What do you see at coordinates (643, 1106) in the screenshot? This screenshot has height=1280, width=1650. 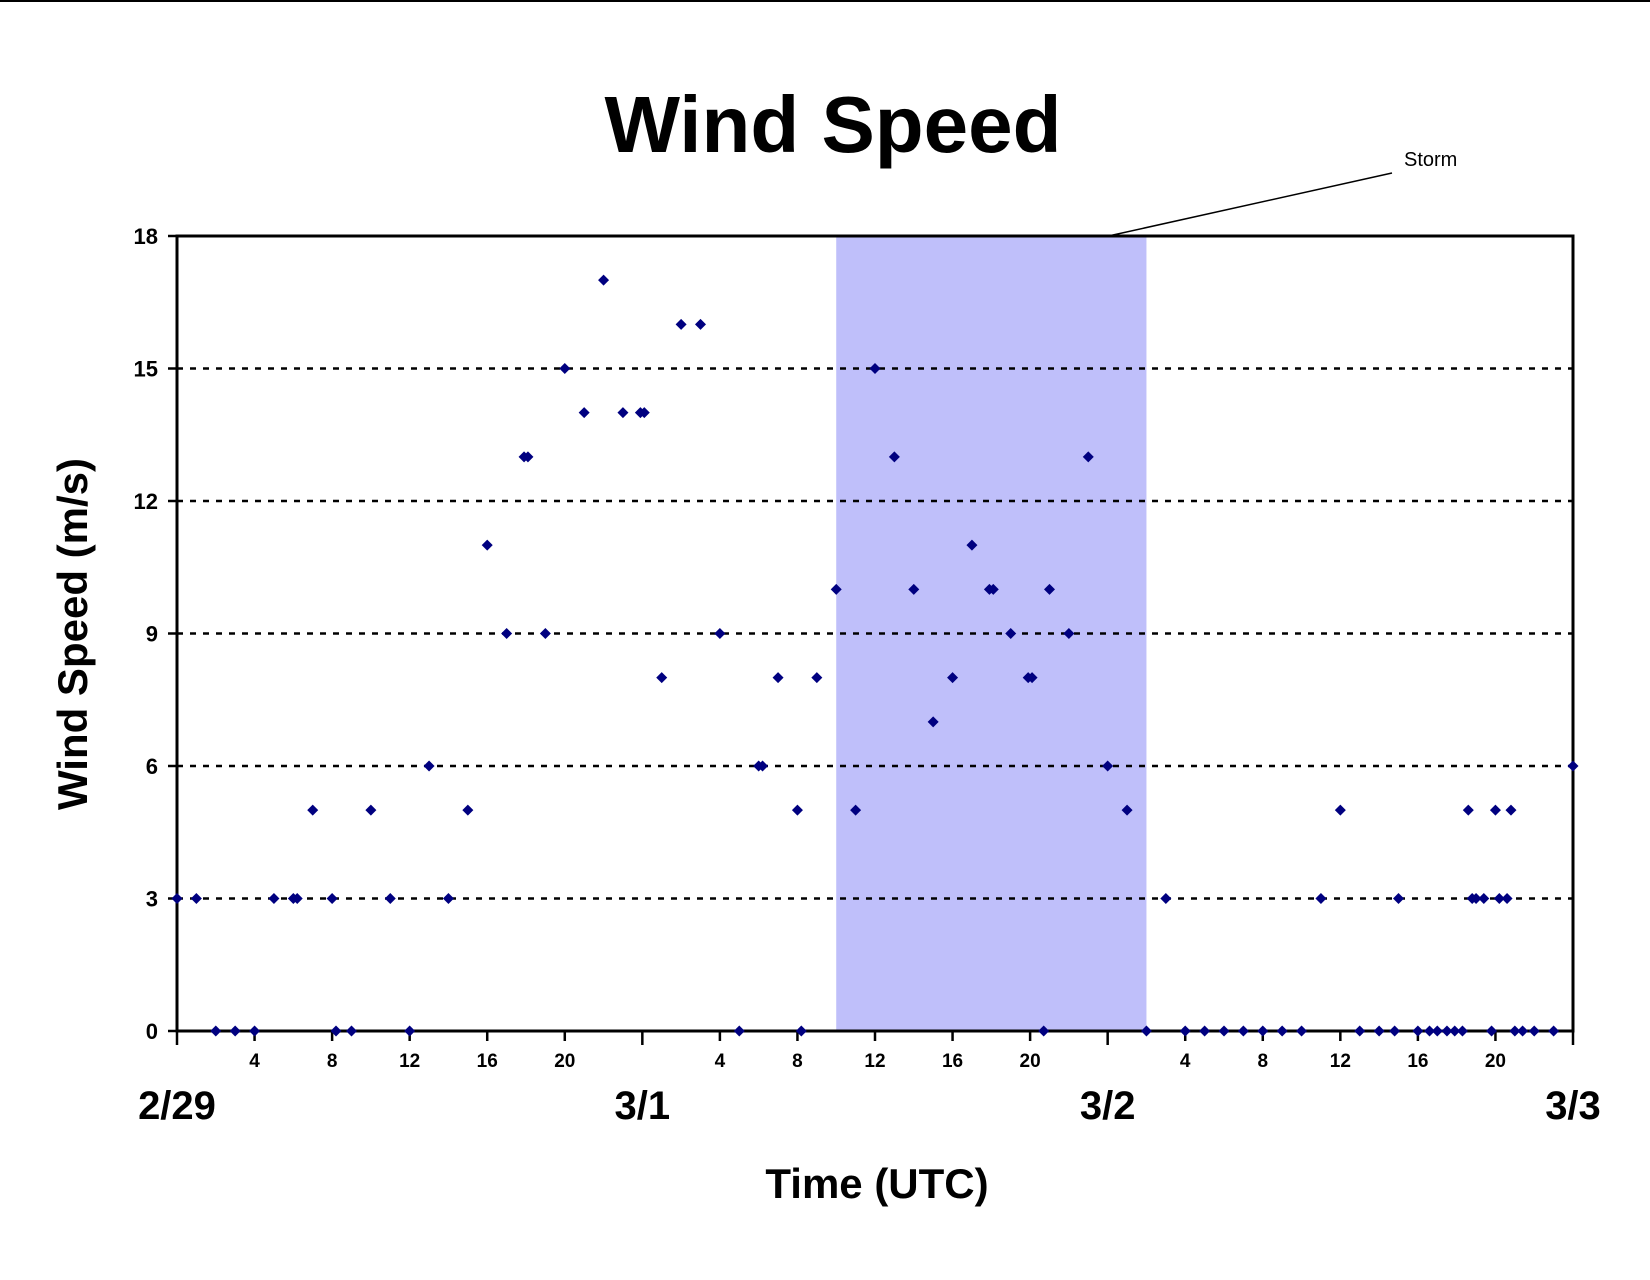 I see `x-tick-label-day: 3/1` at bounding box center [643, 1106].